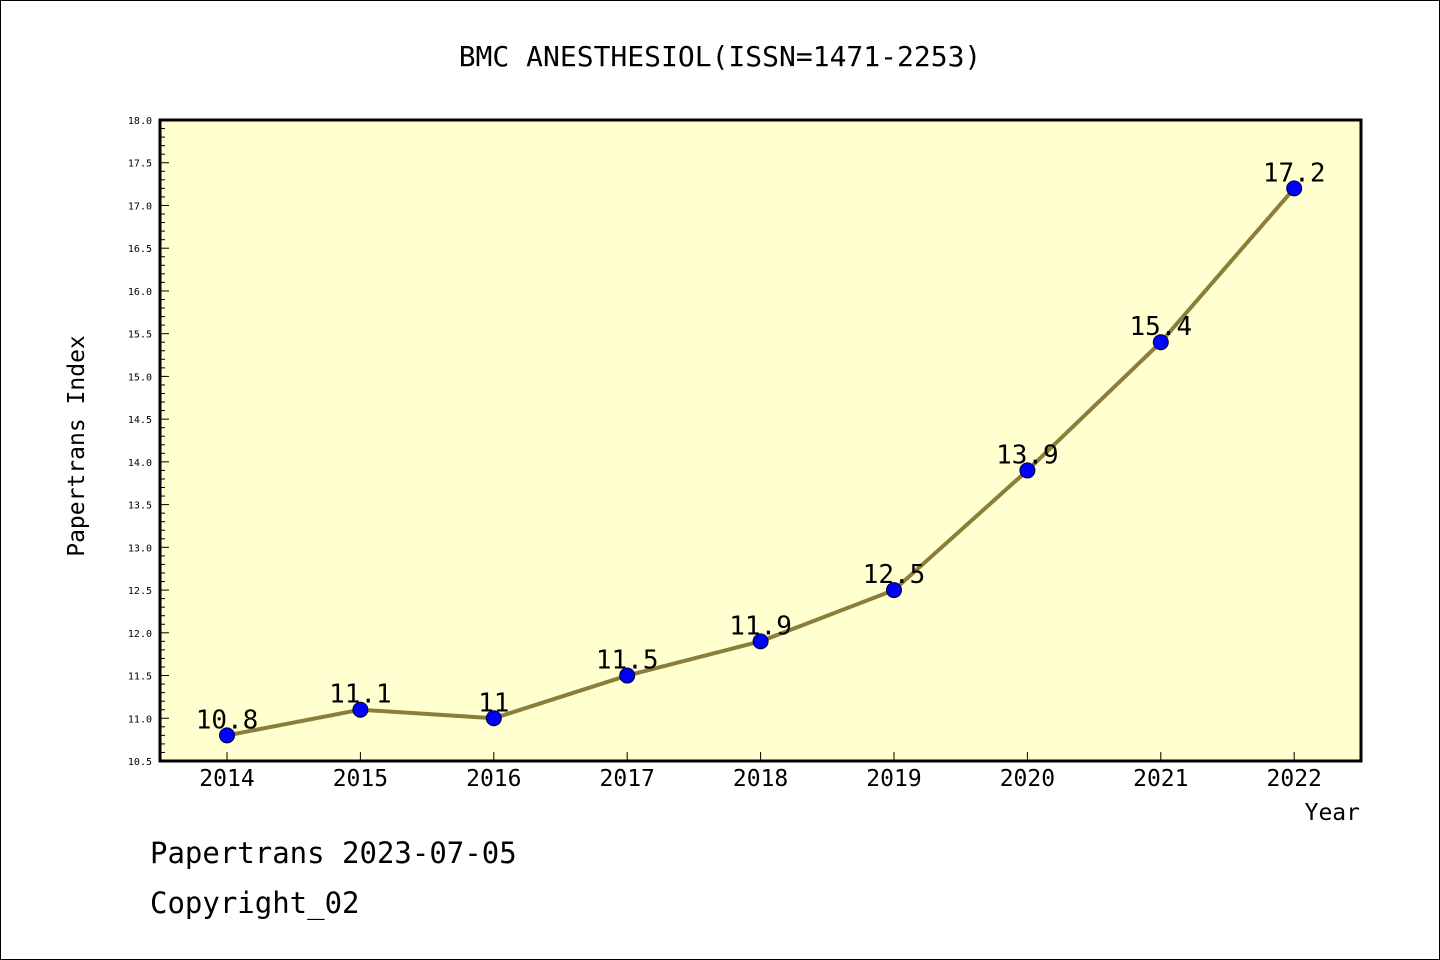 The width and height of the screenshot is (1440, 960). What do you see at coordinates (140, 121) in the screenshot?
I see `y-tick-label: 18.0` at bounding box center [140, 121].